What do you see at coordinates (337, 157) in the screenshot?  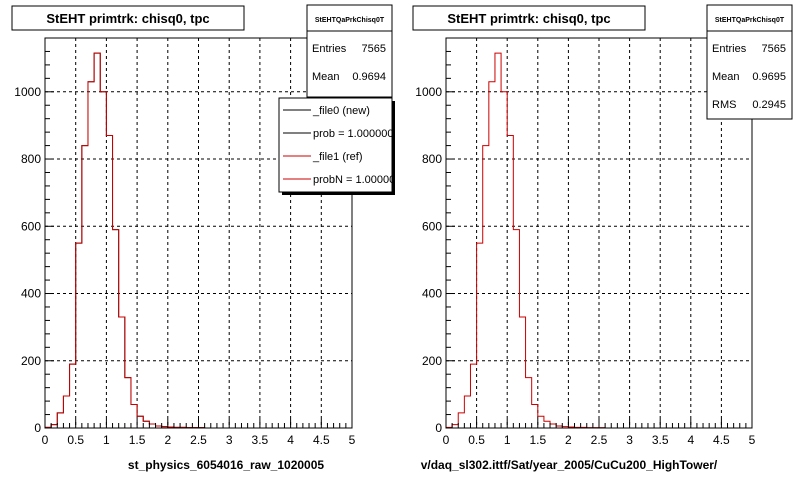 I see `legend-entry: _file1 (ref)` at bounding box center [337, 157].